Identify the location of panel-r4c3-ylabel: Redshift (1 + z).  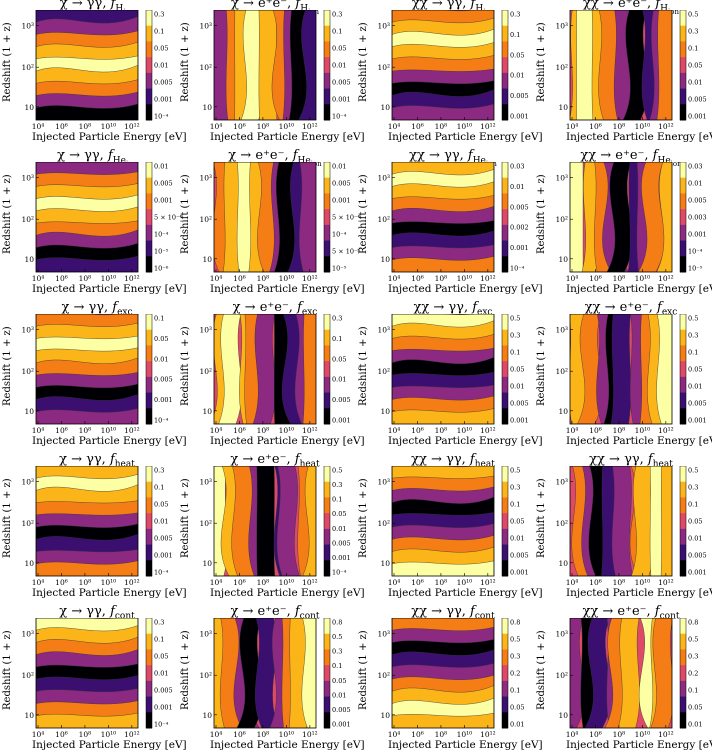
(541, 670).